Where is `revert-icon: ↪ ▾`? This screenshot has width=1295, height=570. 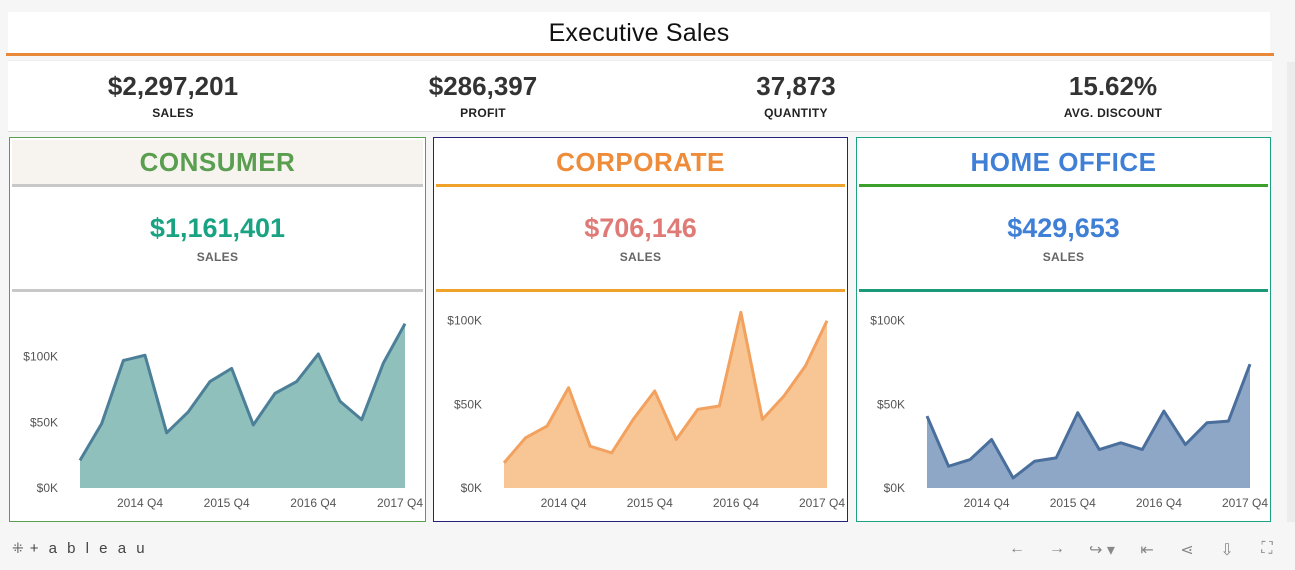
revert-icon: ↪ ▾ is located at coordinates (1102, 550).